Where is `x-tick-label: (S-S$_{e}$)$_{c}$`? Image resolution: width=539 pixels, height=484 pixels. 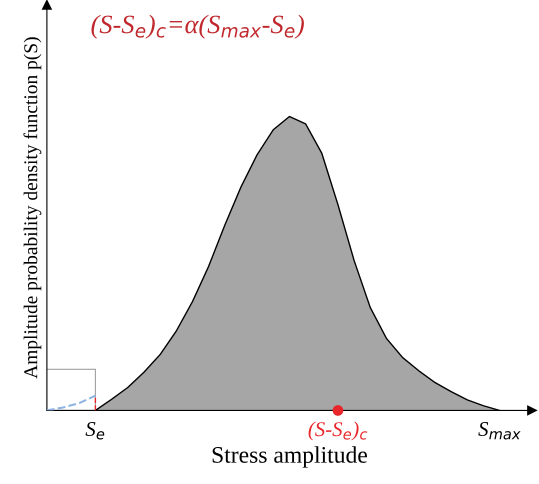 x-tick-label: (S-S$_{e}$)$_{c}$ is located at coordinates (338, 431).